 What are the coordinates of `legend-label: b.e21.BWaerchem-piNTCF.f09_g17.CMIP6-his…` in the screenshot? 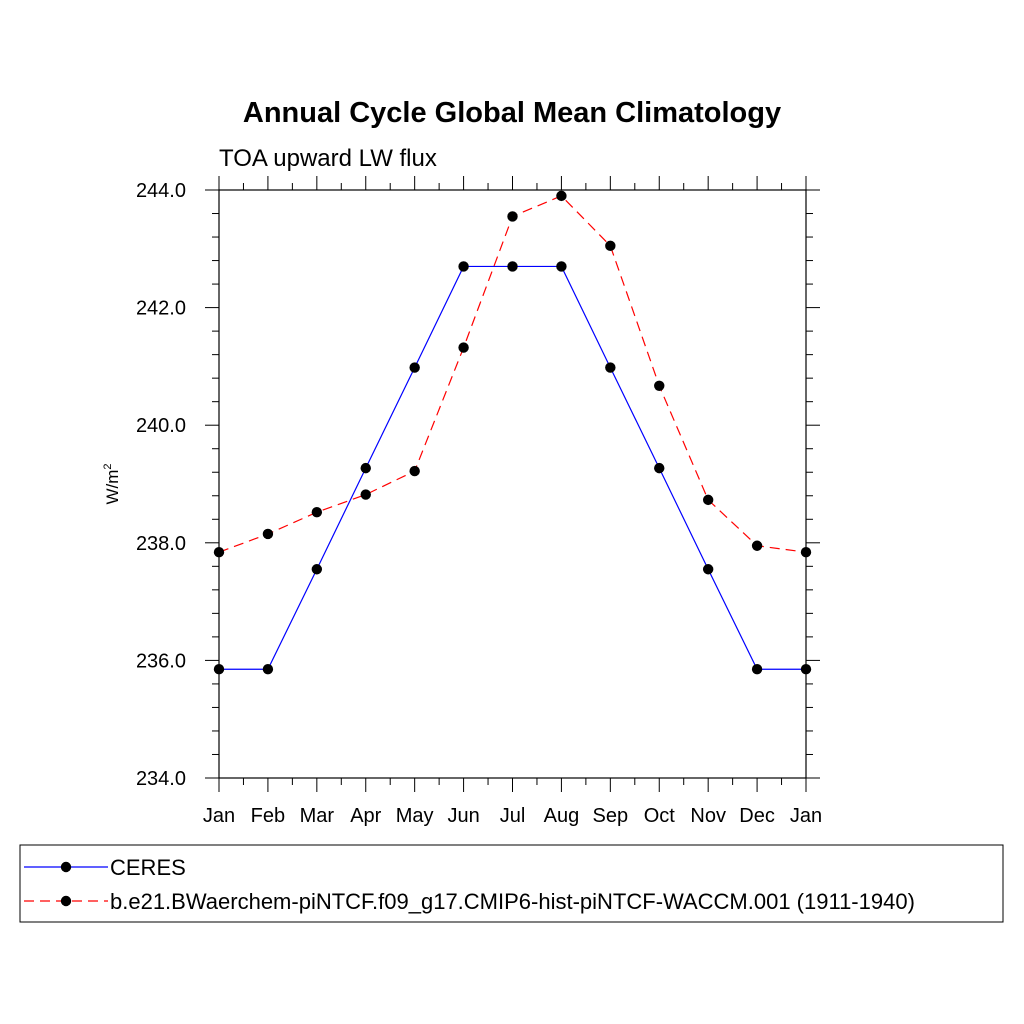 It's located at (512, 901).